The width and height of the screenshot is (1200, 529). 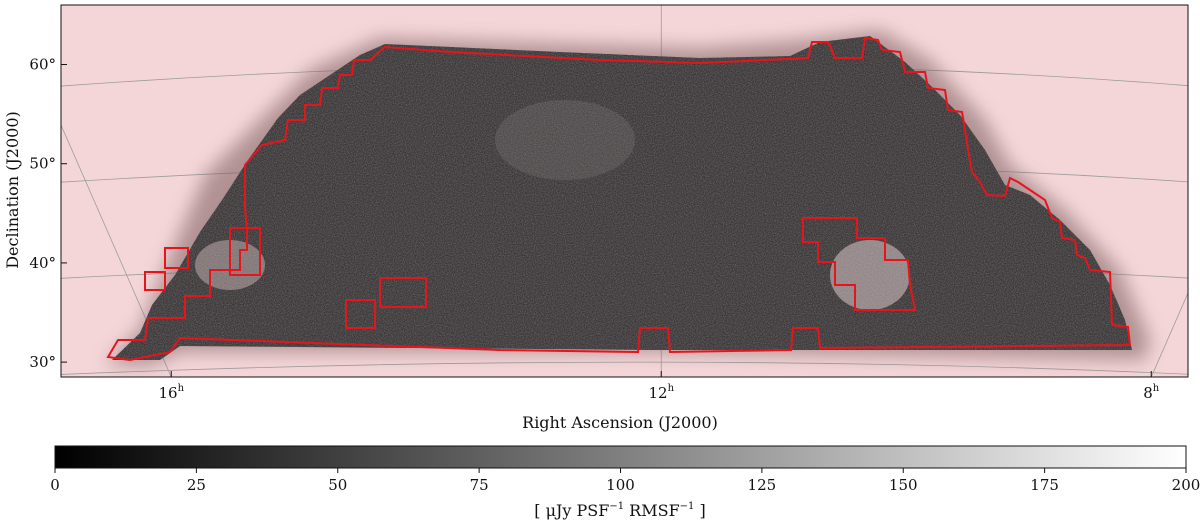 What do you see at coordinates (42, 164) in the screenshot?
I see `y-tick-label: 50°` at bounding box center [42, 164].